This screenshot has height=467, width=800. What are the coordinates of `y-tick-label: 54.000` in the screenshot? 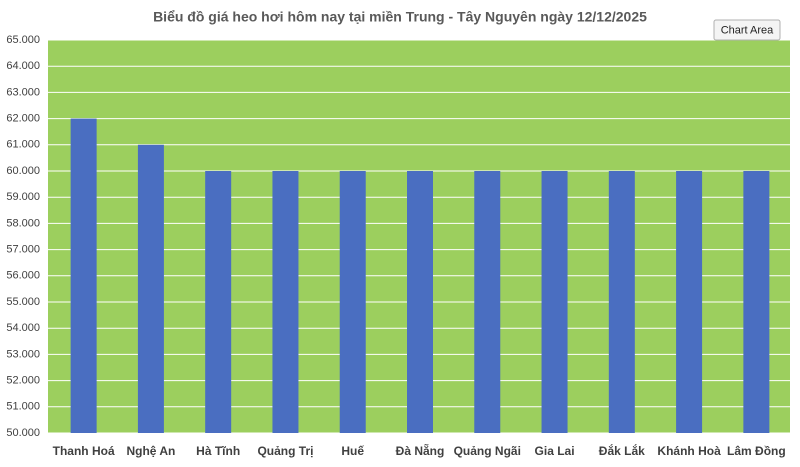 It's located at (23, 328).